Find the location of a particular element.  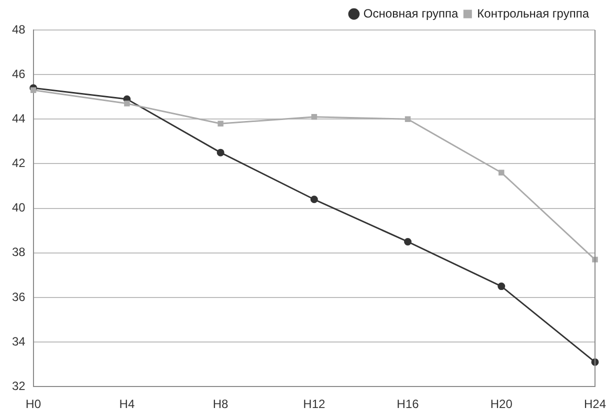

y-tick-label: 32 is located at coordinates (19, 385).